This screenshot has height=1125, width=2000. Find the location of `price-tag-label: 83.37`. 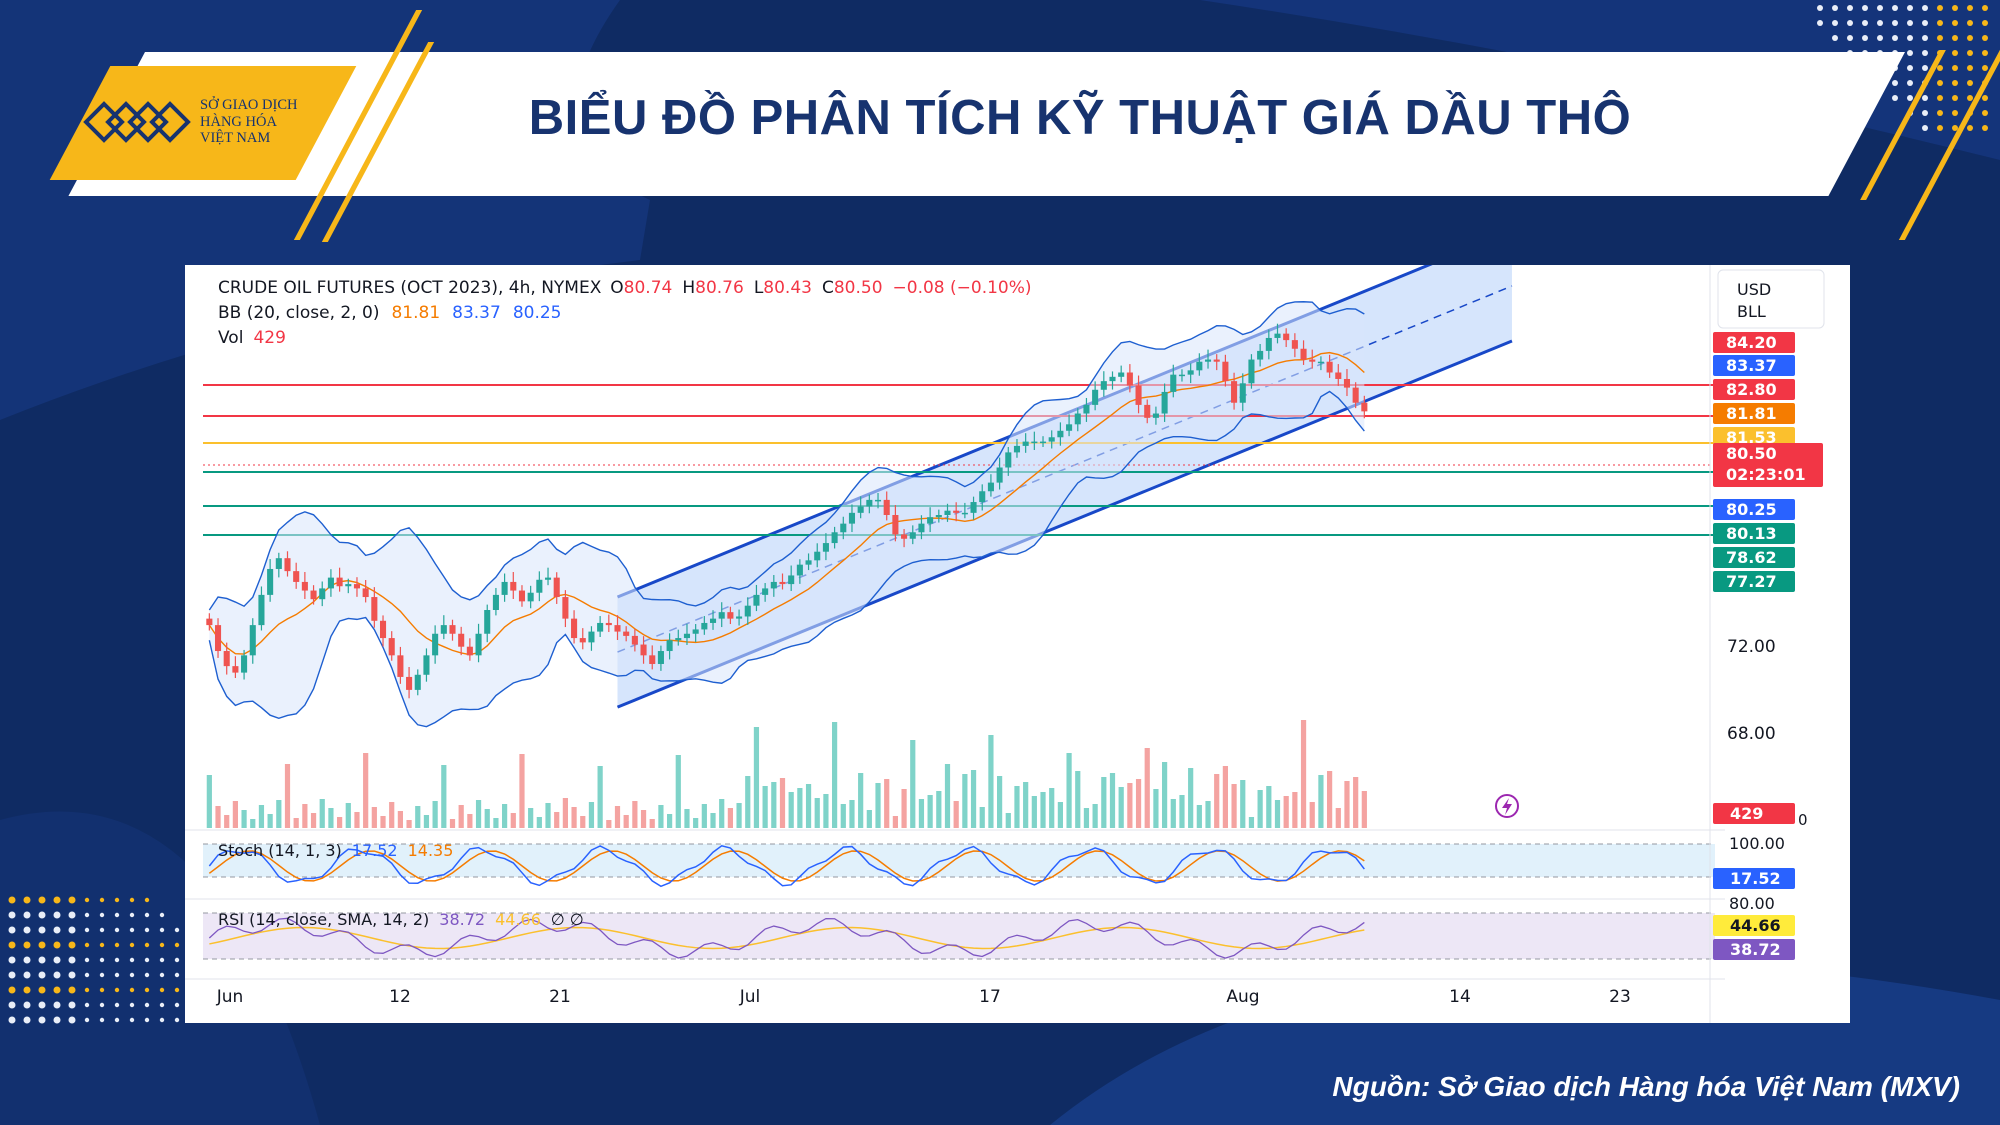

price-tag-label: 83.37 is located at coordinates (1751, 365).